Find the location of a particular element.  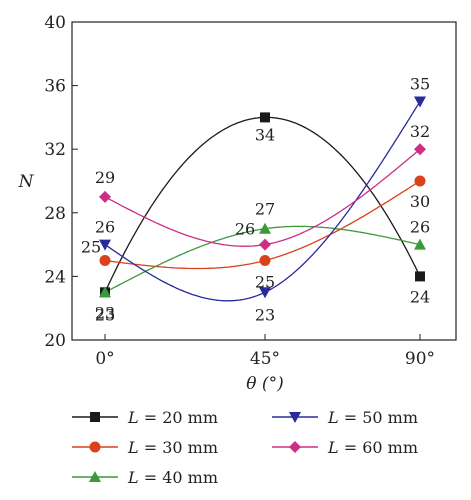

legend-item: L = 60 mm is located at coordinates (345, 447).